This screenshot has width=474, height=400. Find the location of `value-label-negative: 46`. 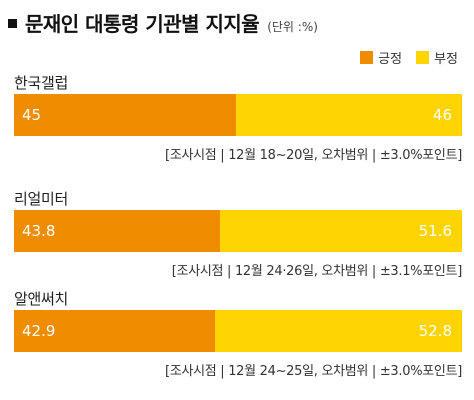

value-label-negative: 46 is located at coordinates (442, 115).